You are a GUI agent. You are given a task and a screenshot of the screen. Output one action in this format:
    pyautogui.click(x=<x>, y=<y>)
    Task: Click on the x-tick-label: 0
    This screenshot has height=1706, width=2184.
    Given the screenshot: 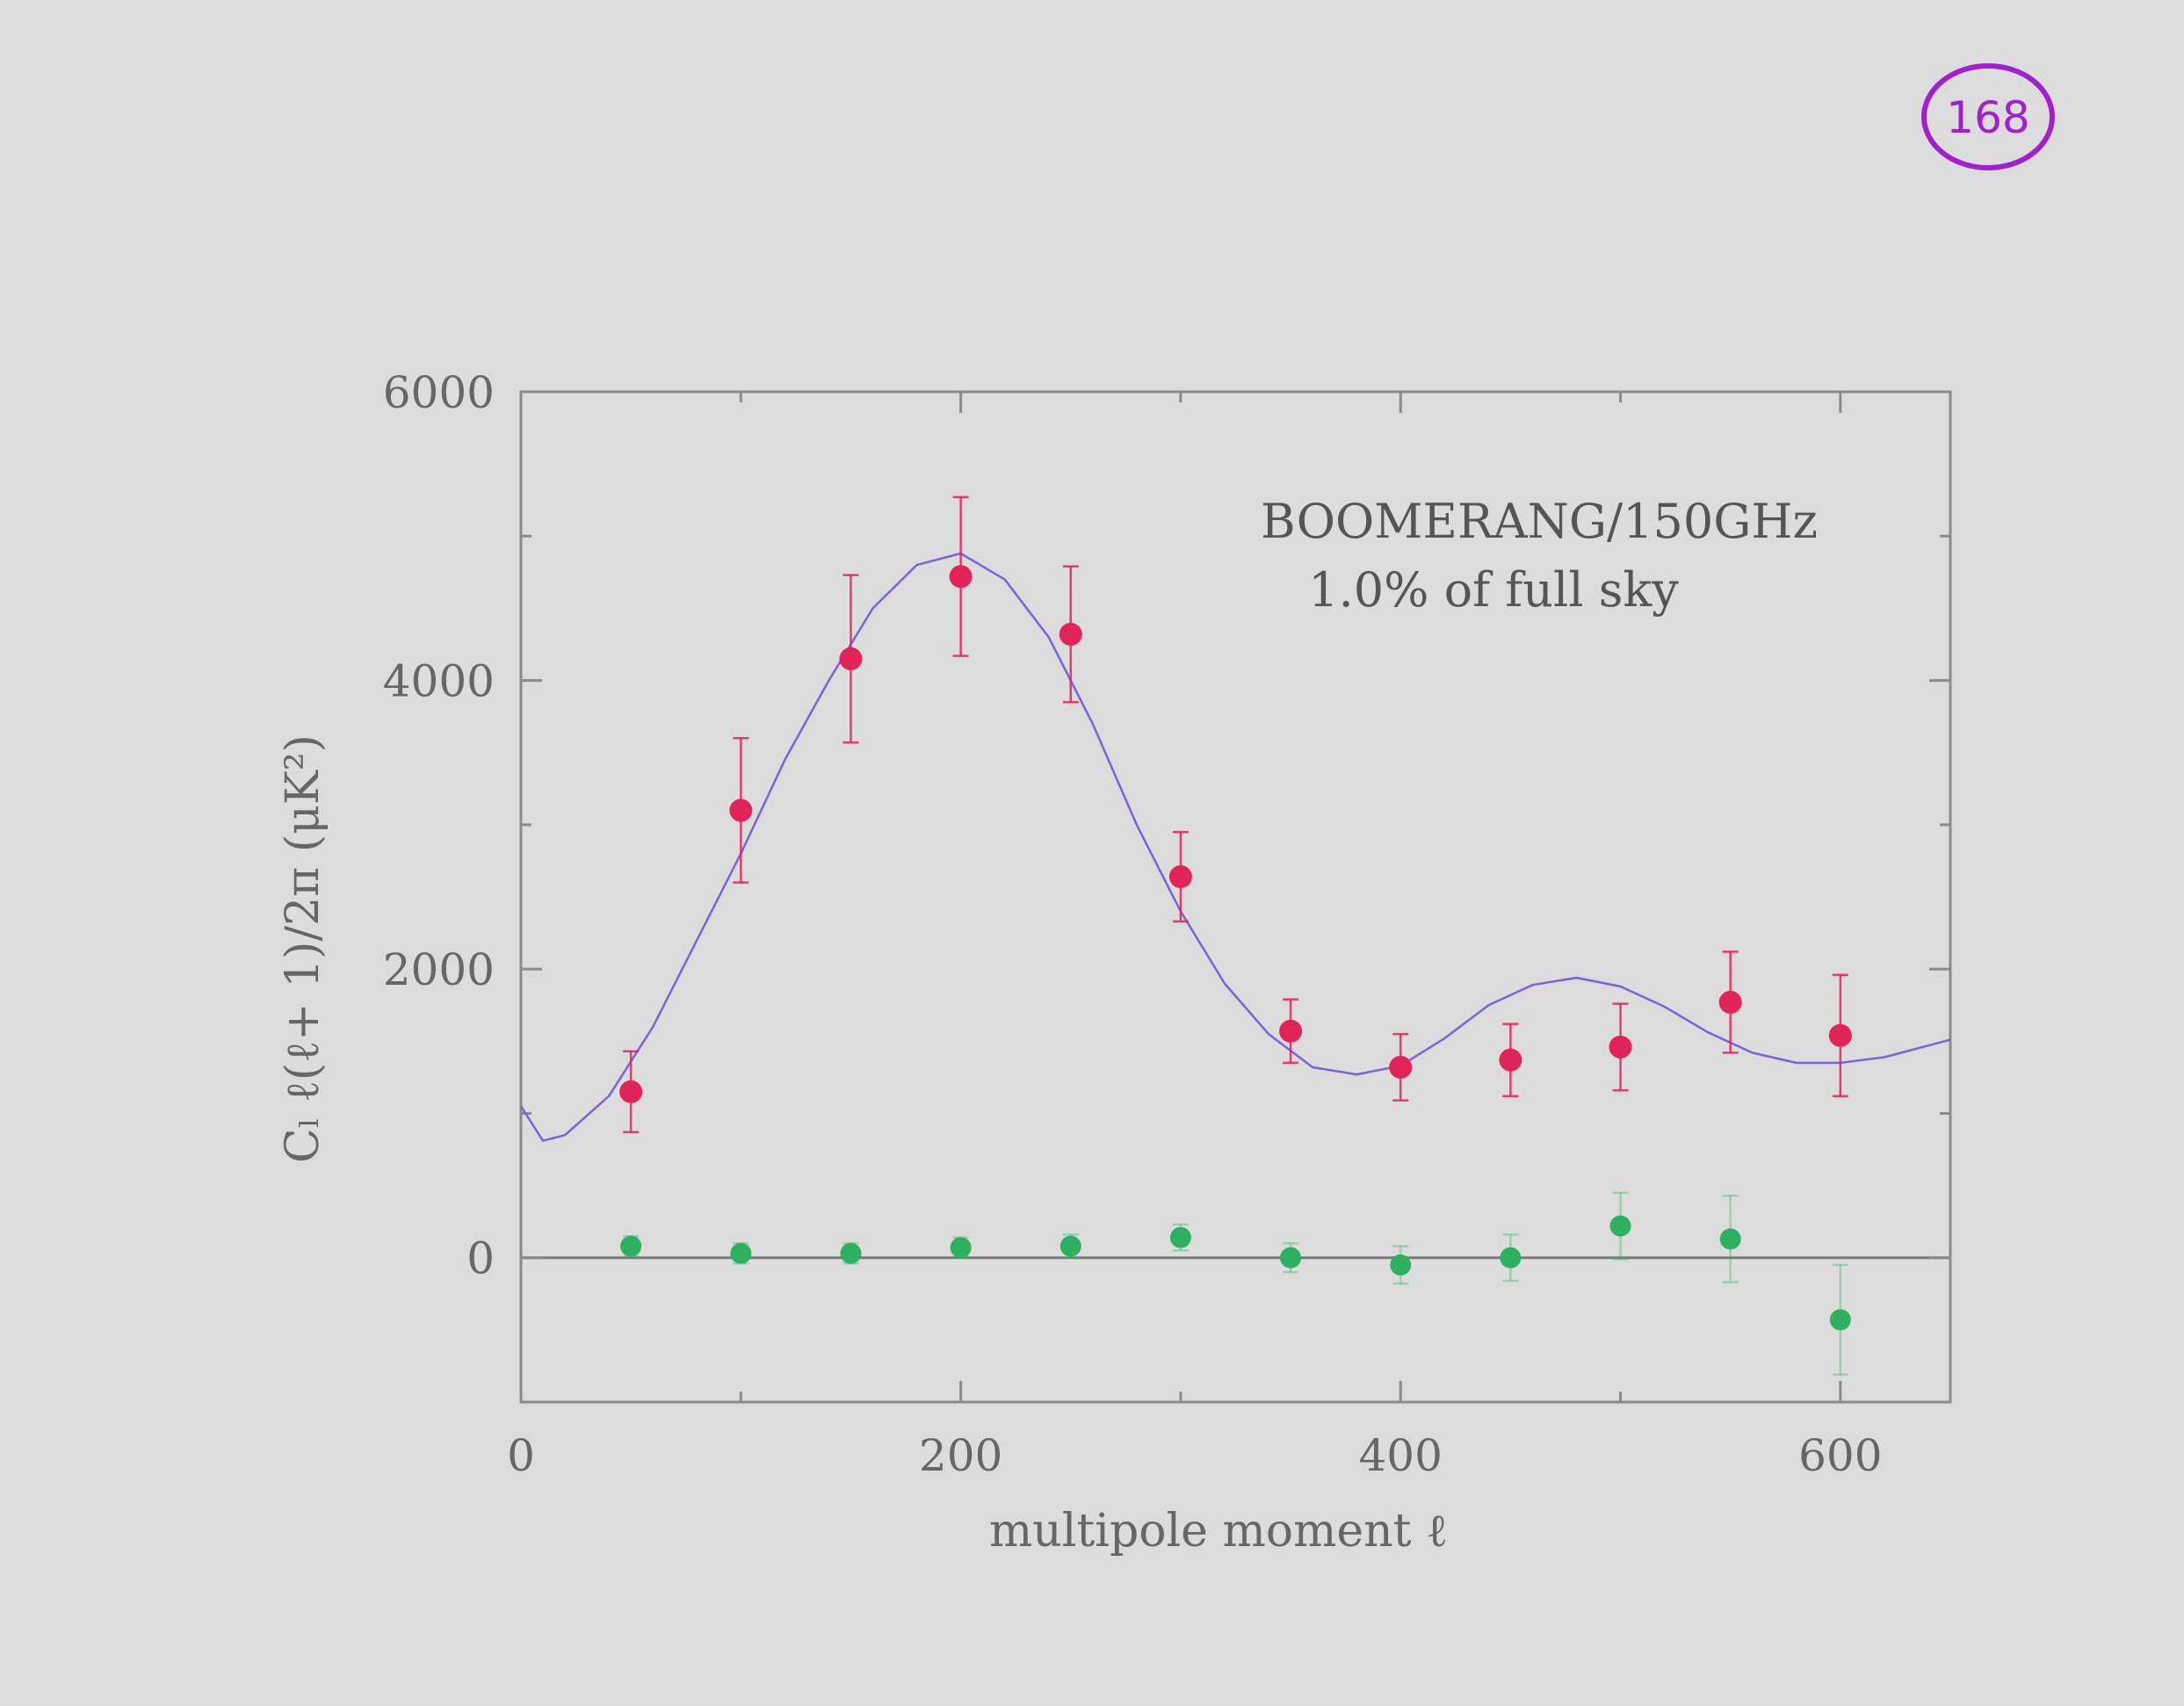 What is the action you would take?
    pyautogui.click(x=521, y=1455)
    